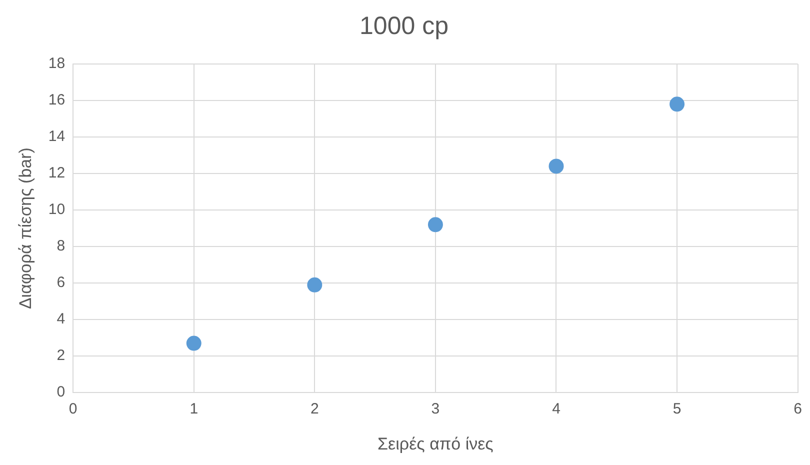 Image resolution: width=810 pixels, height=465 pixels. I want to click on y-tick-label: 18, so click(57, 63).